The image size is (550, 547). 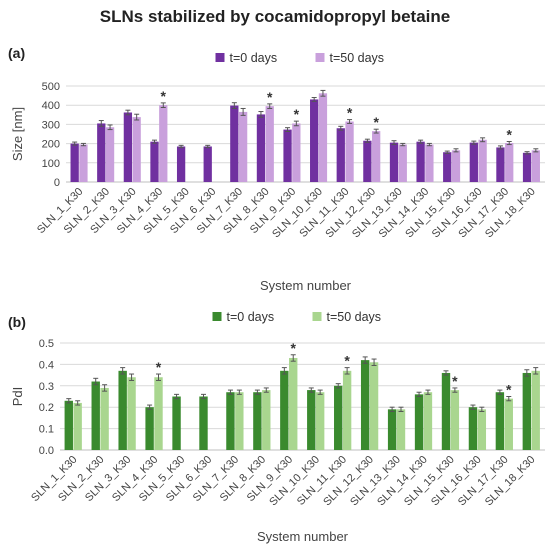 What do you see at coordinates (46, 344) in the screenshot?
I see `y-tick-label: 0.5` at bounding box center [46, 344].